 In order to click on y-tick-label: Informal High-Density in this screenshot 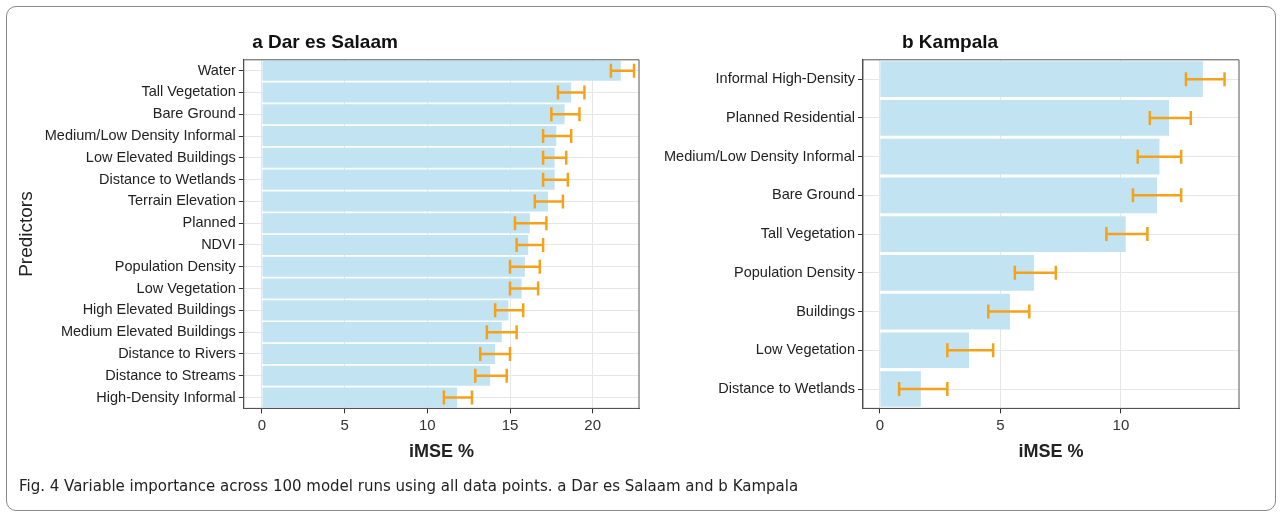, I will do `click(785, 78)`.